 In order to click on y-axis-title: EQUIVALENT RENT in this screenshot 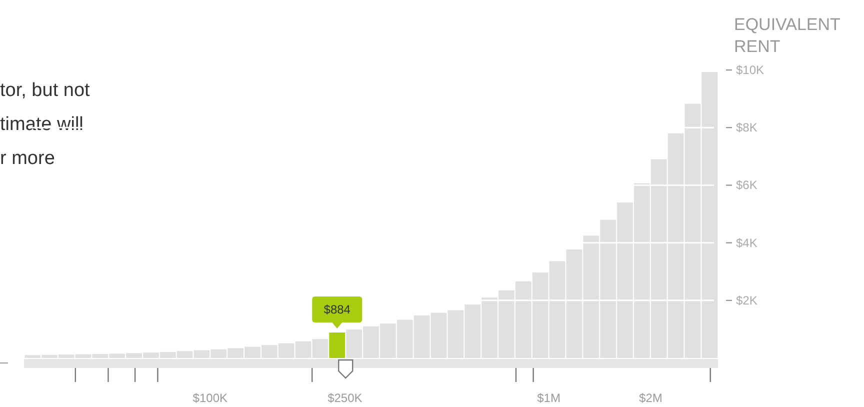, I will do `click(787, 35)`.